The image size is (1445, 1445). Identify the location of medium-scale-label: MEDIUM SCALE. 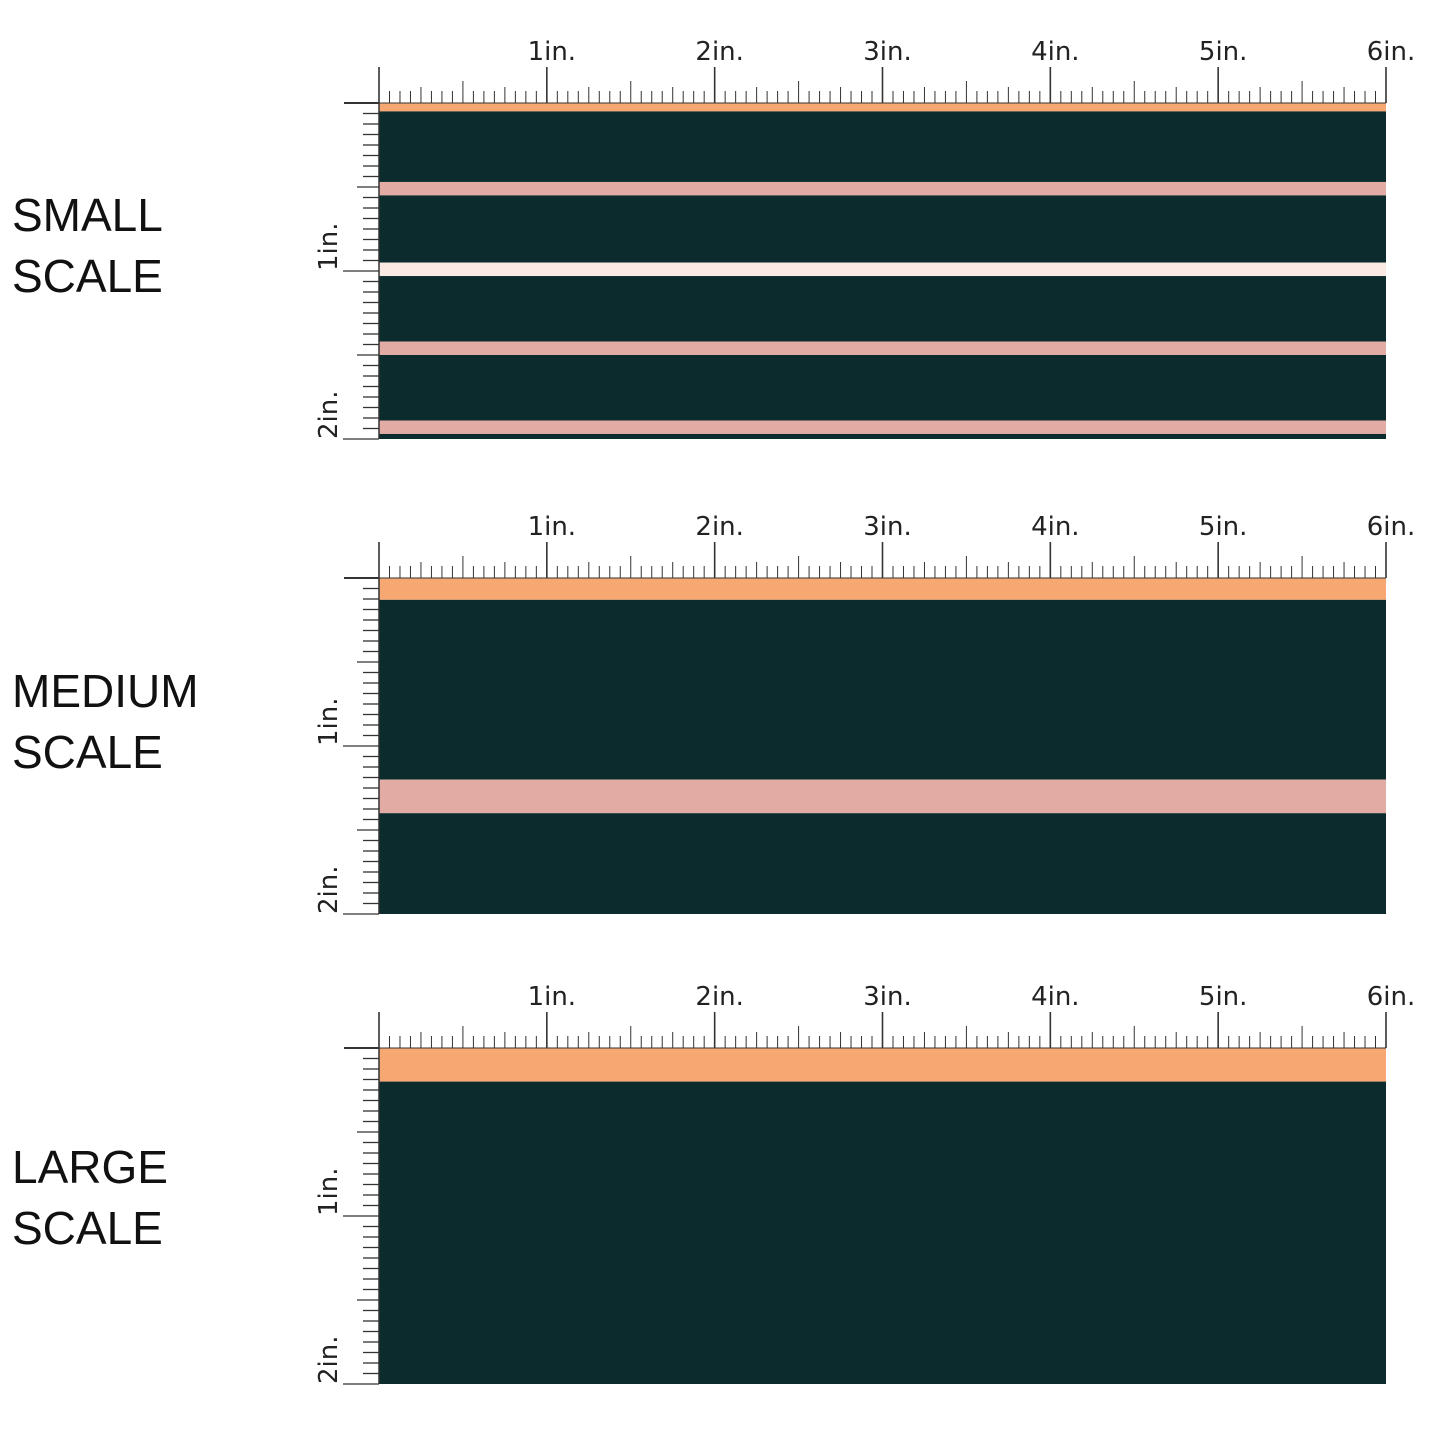
(105, 722).